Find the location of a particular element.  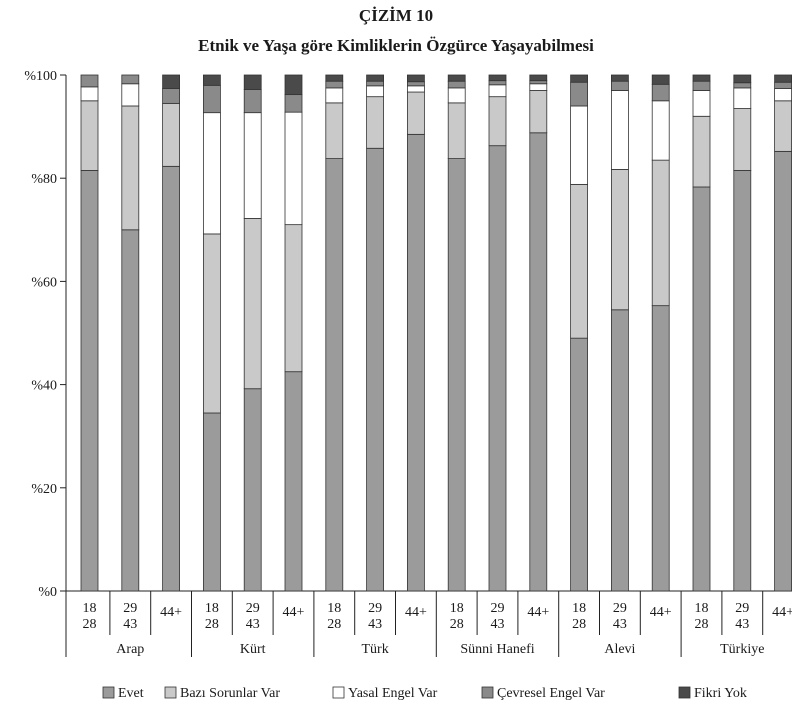

y-tick-label: %60 is located at coordinates (44, 282).